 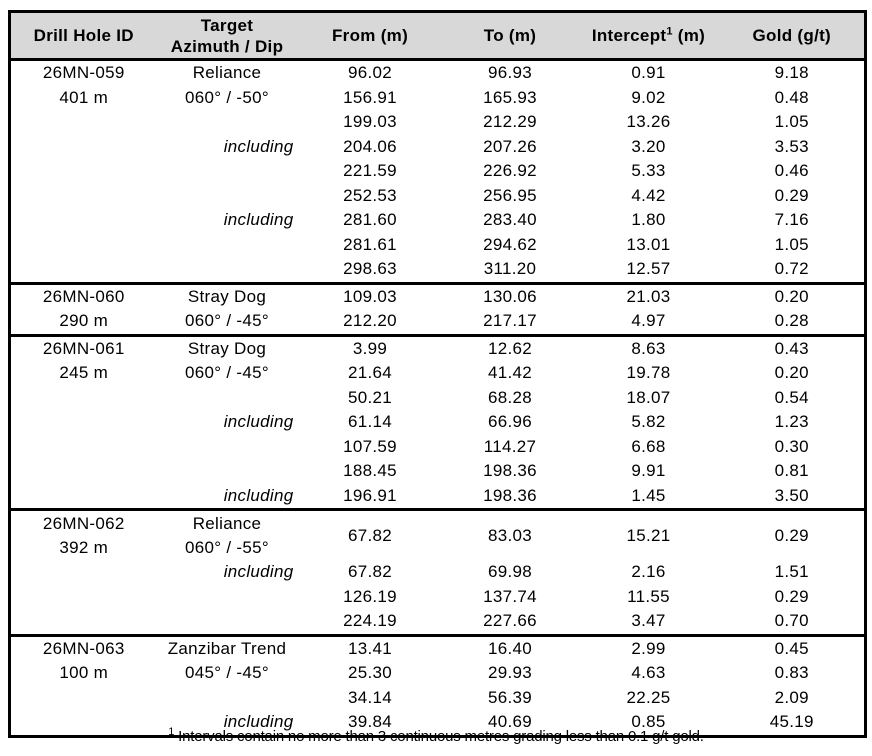 I want to click on to-cell: 114.27, so click(x=510, y=446).